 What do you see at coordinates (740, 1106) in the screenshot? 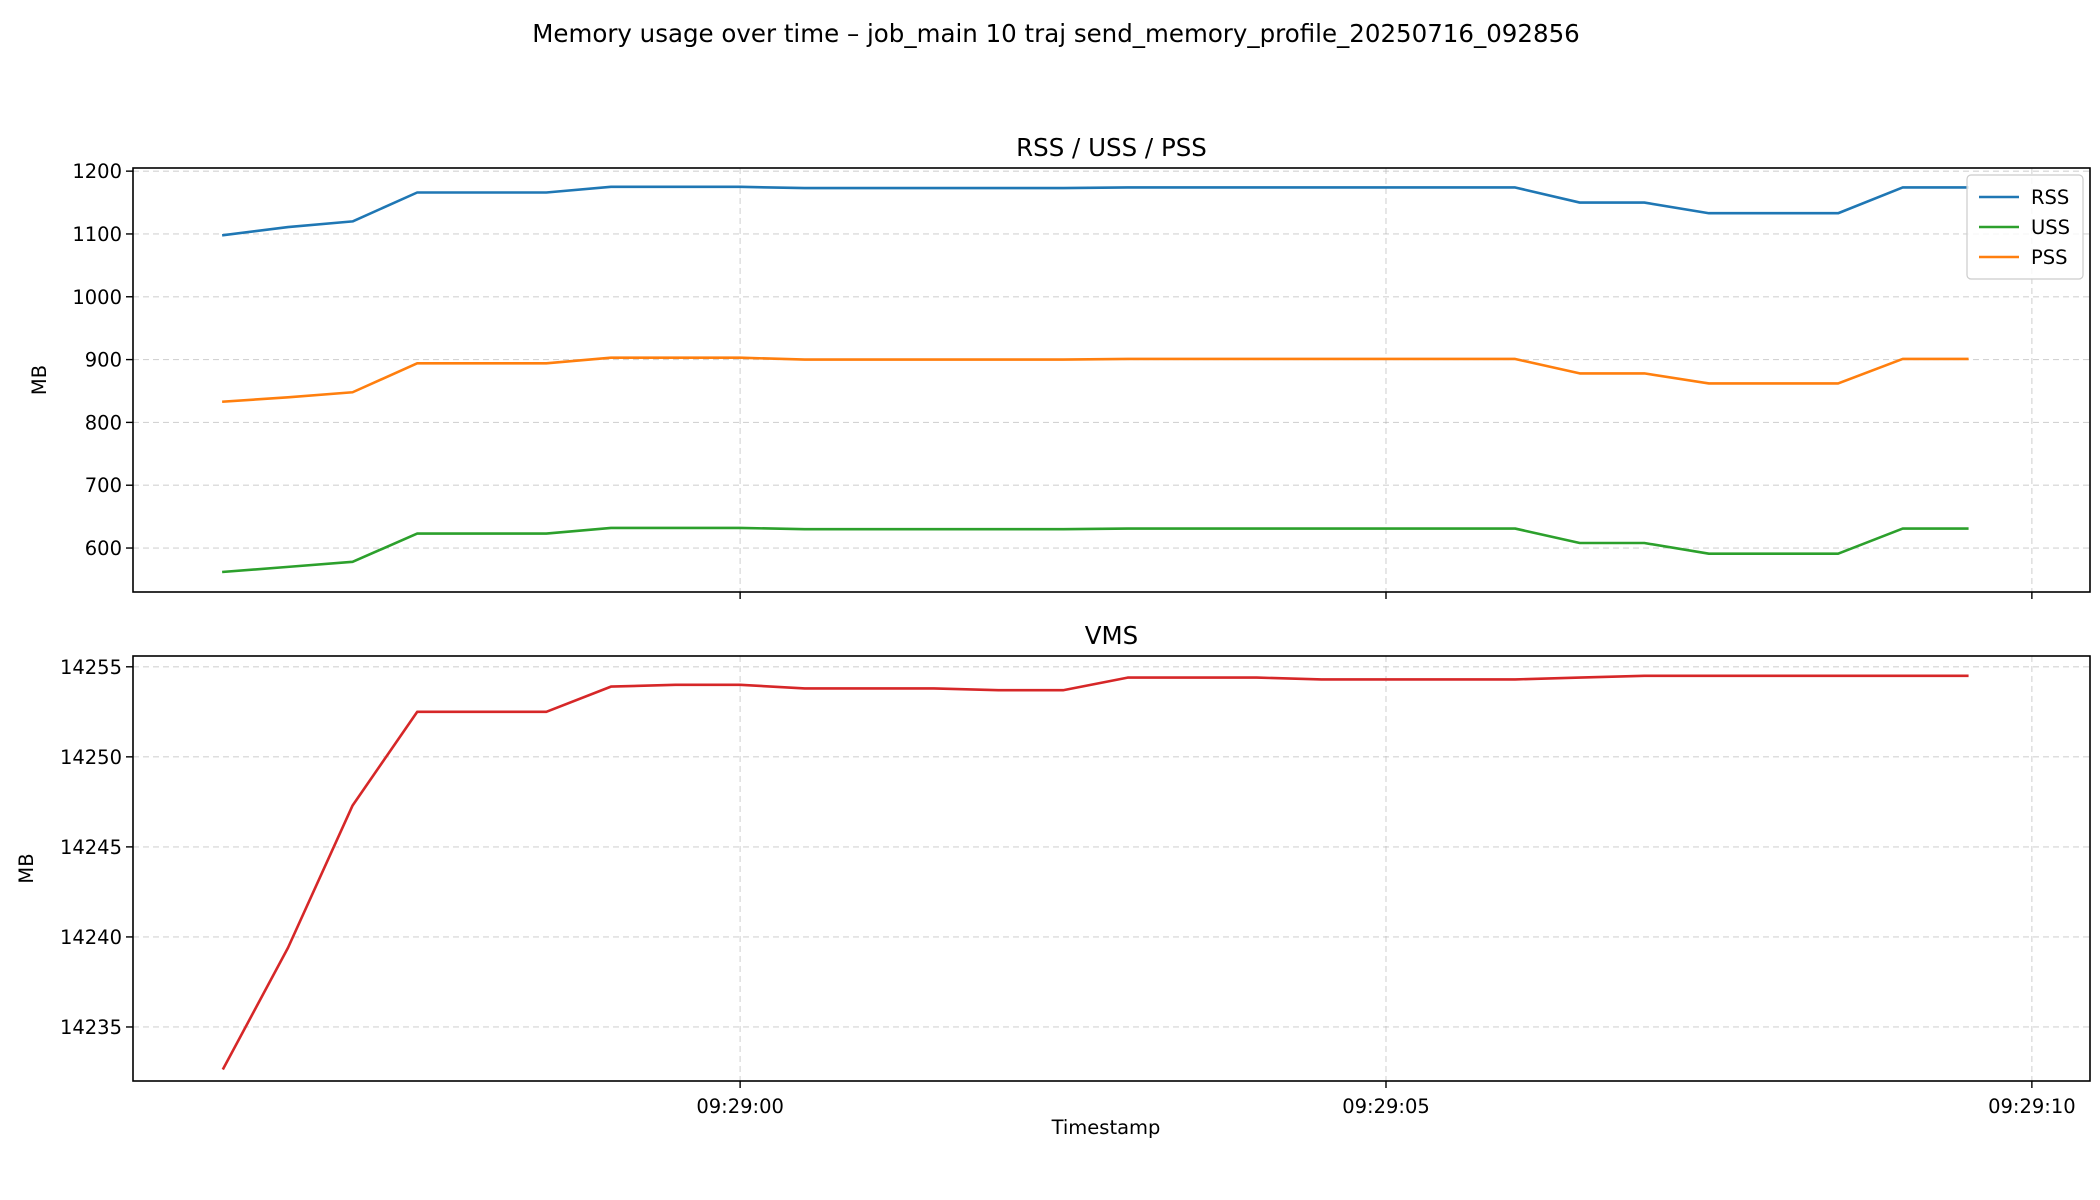
I see `x-tick-label: 09:29:00` at bounding box center [740, 1106].